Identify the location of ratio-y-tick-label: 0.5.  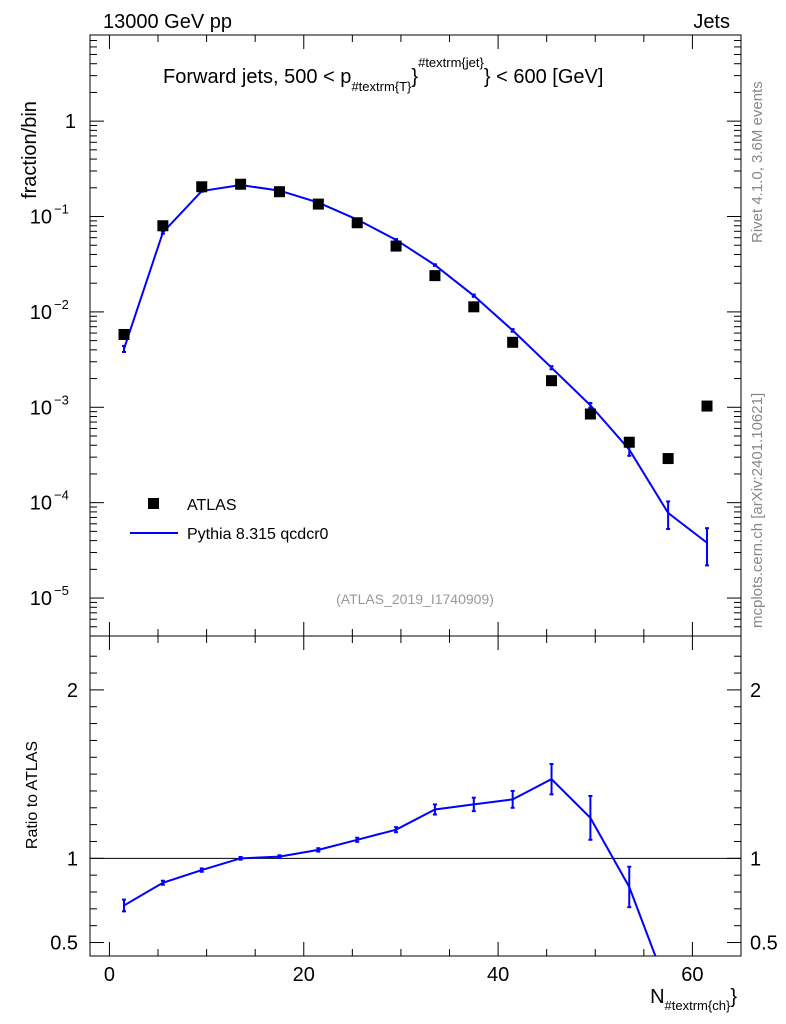
(64, 944).